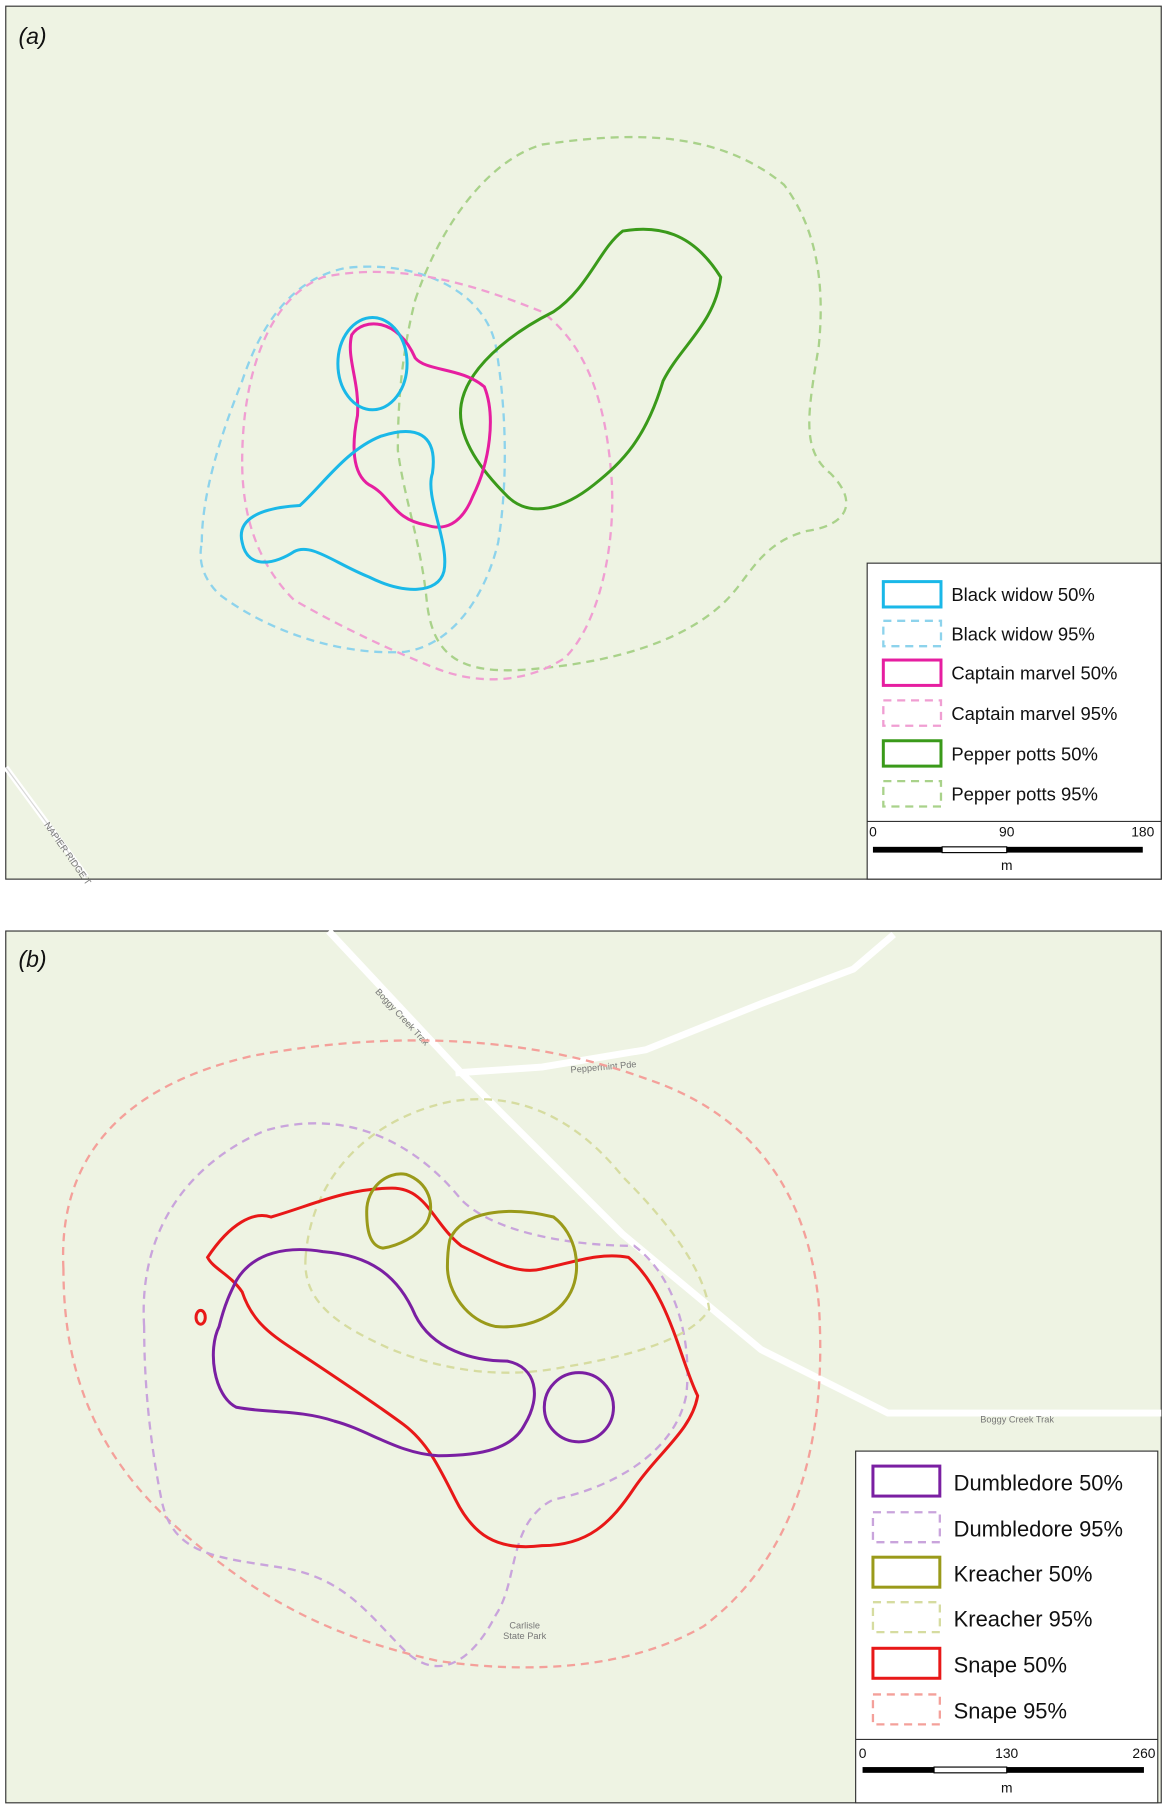  I want to click on legend-entry: Captain marvel 50%, so click(1034, 673).